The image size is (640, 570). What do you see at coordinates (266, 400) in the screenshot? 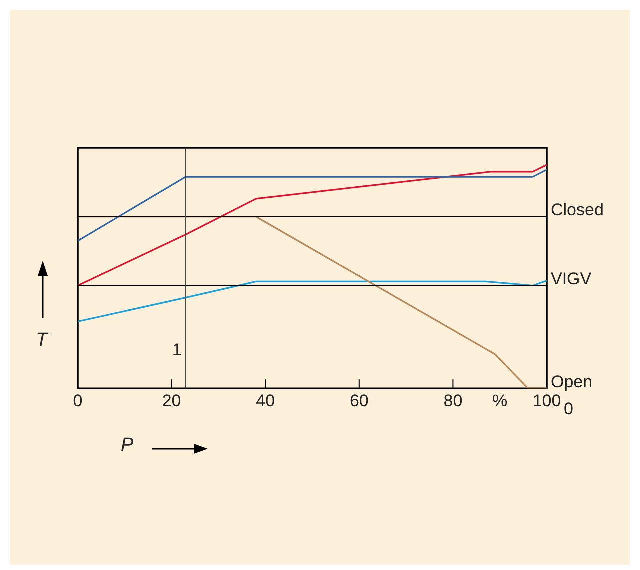
I see `x-tick-label: 40` at bounding box center [266, 400].